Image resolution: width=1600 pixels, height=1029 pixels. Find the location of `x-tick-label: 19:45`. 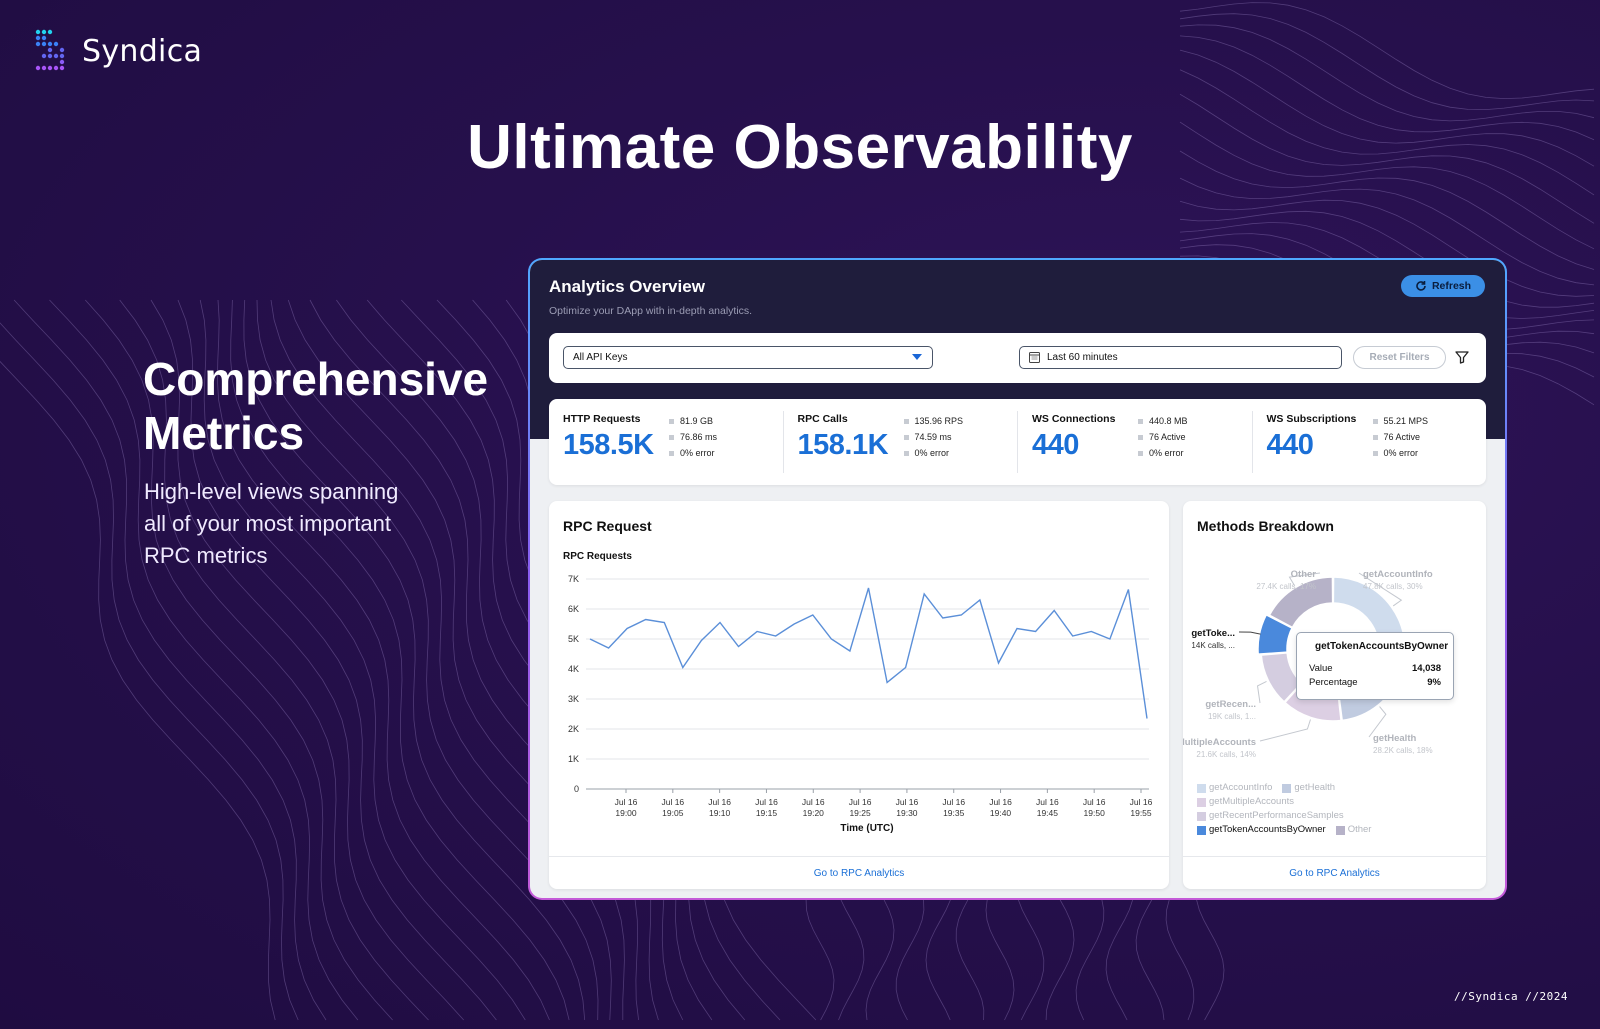

x-tick-label: 19:45 is located at coordinates (1048, 813).